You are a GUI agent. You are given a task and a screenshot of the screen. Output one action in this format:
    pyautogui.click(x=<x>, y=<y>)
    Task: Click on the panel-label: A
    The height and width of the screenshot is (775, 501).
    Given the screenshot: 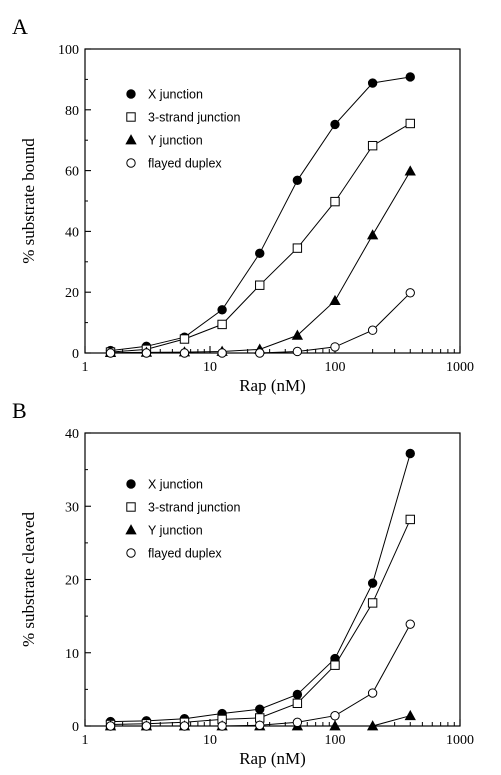 What is the action you would take?
    pyautogui.click(x=20, y=26)
    